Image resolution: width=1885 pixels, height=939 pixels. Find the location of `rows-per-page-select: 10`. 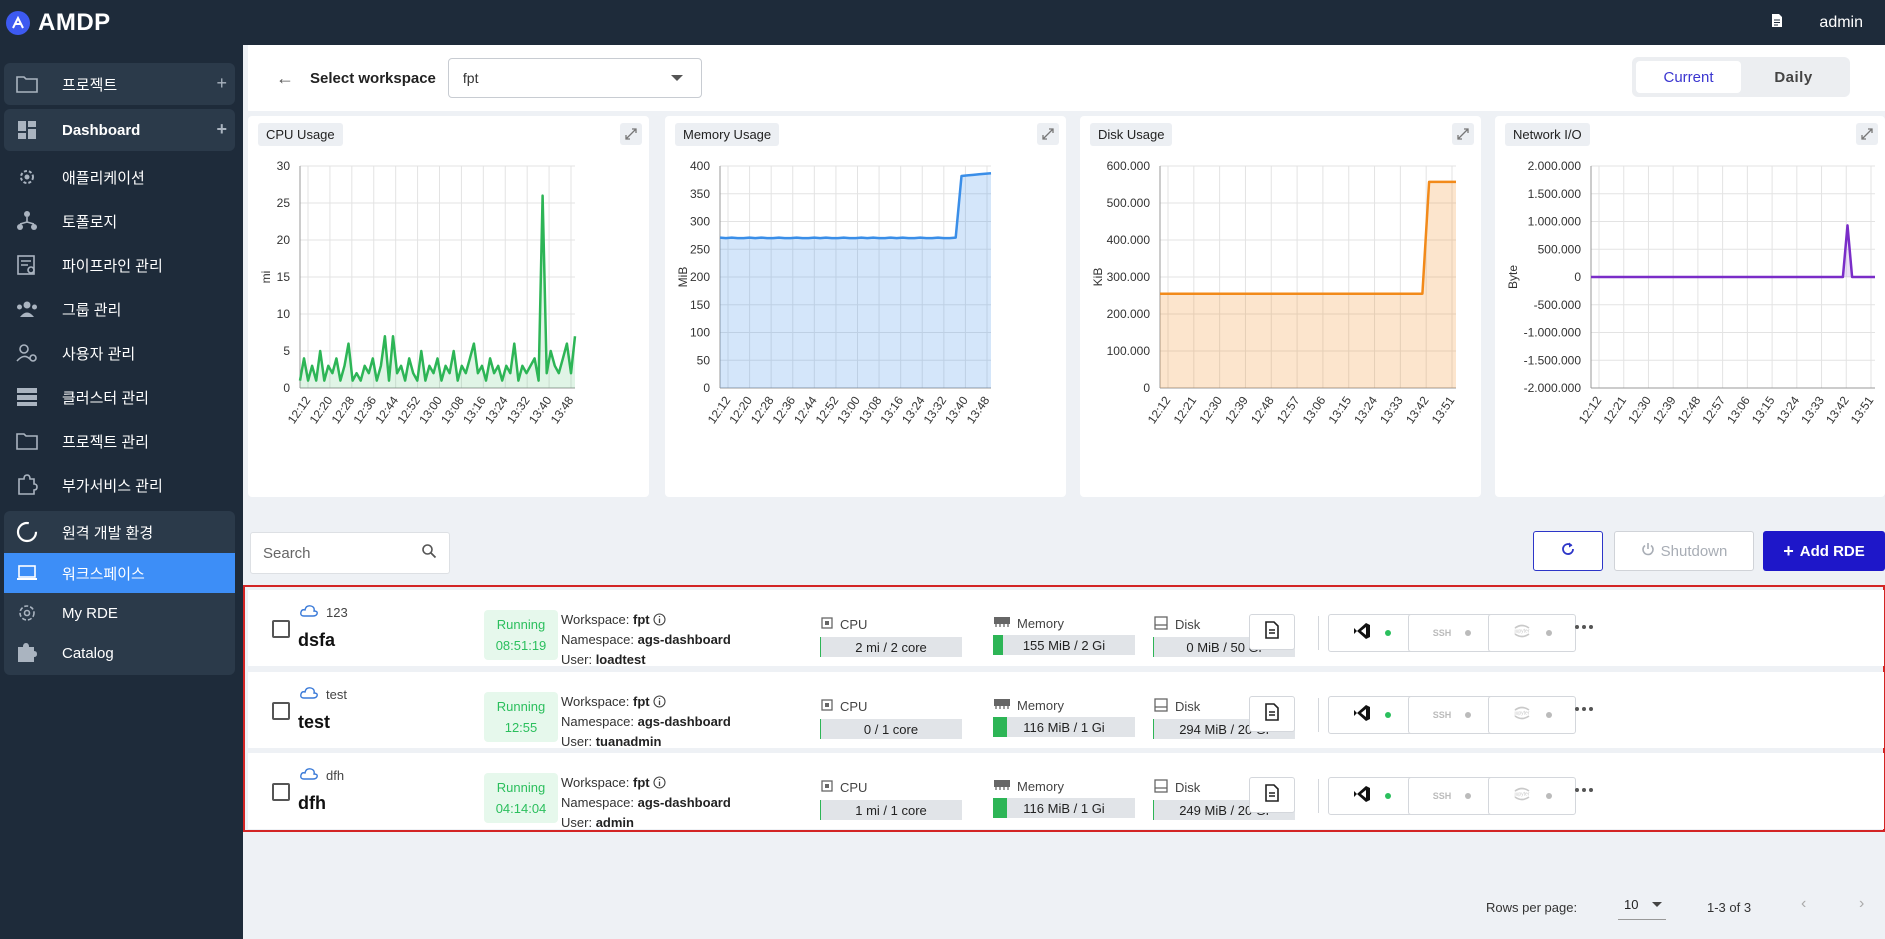

rows-per-page-select: 10 is located at coordinates (1642, 905).